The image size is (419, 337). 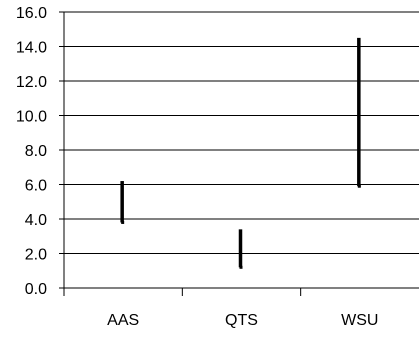 What do you see at coordinates (36, 255) in the screenshot?
I see `y-tick-label: 2.0` at bounding box center [36, 255].